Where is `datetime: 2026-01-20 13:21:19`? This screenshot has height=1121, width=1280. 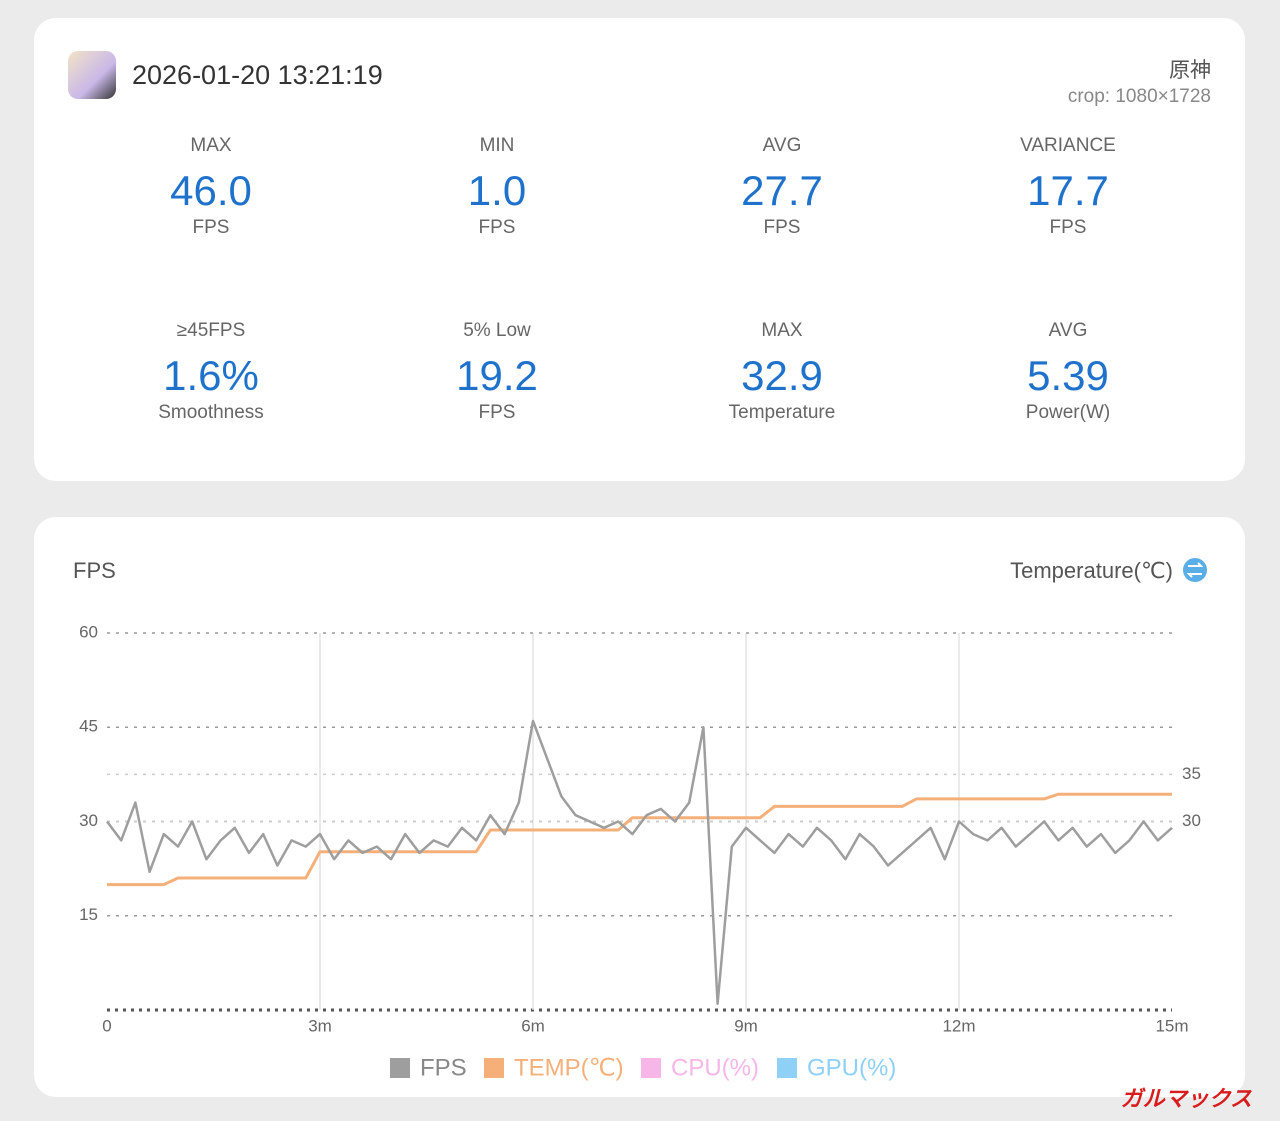
datetime: 2026-01-20 13:21:19 is located at coordinates (257, 75).